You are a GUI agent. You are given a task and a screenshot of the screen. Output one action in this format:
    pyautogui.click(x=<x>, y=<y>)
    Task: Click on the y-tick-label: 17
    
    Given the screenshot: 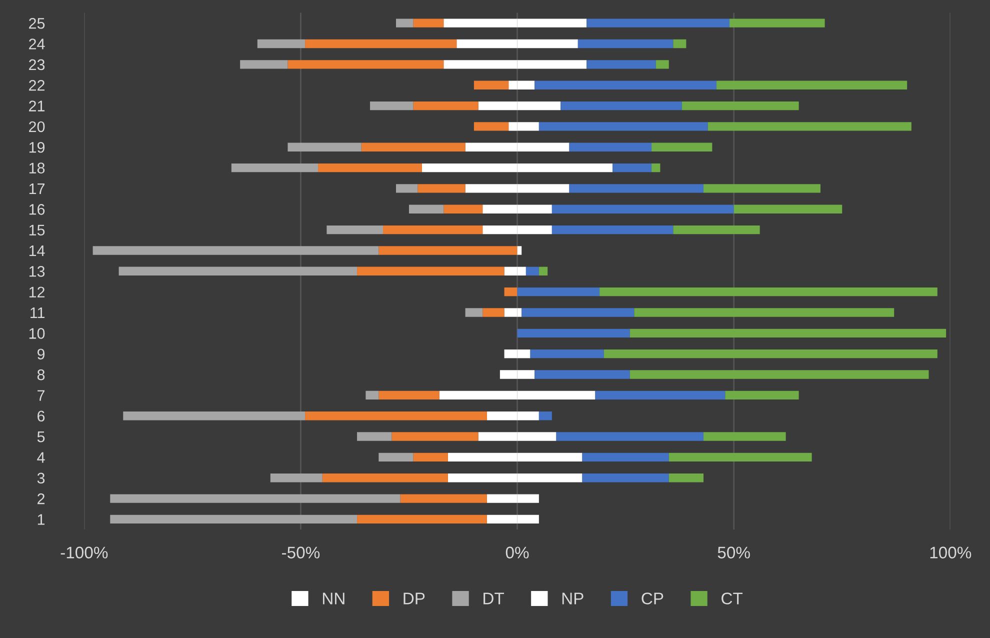 What is the action you would take?
    pyautogui.click(x=36, y=188)
    